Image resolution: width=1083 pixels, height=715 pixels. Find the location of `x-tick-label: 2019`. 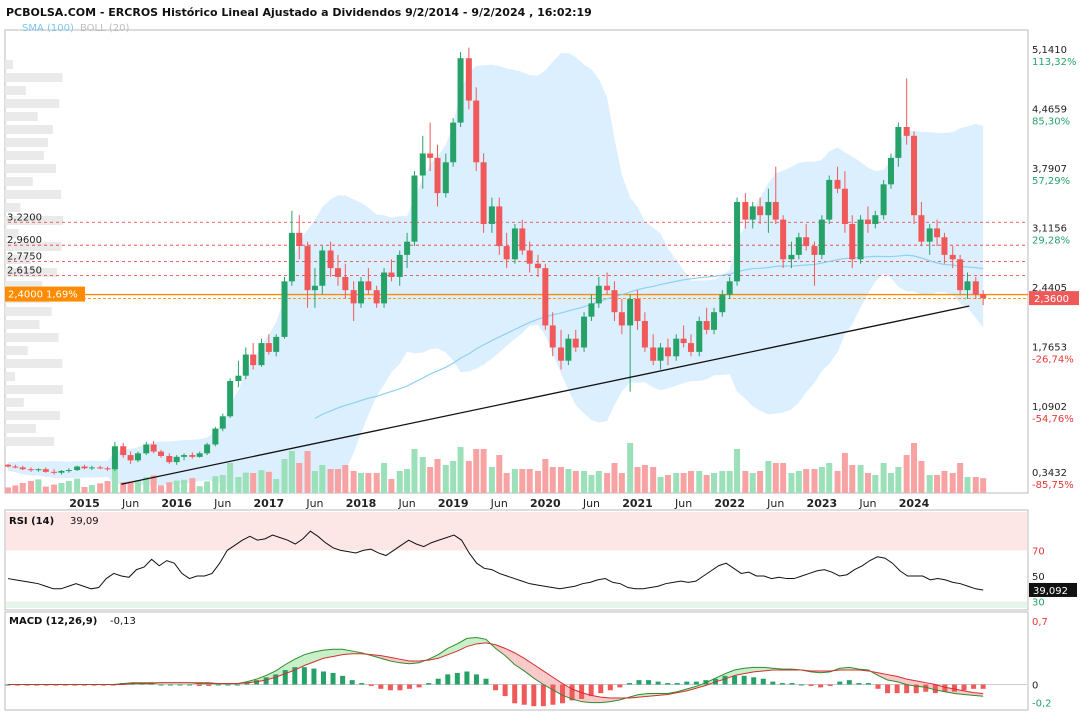

x-tick-label: 2019 is located at coordinates (453, 503).